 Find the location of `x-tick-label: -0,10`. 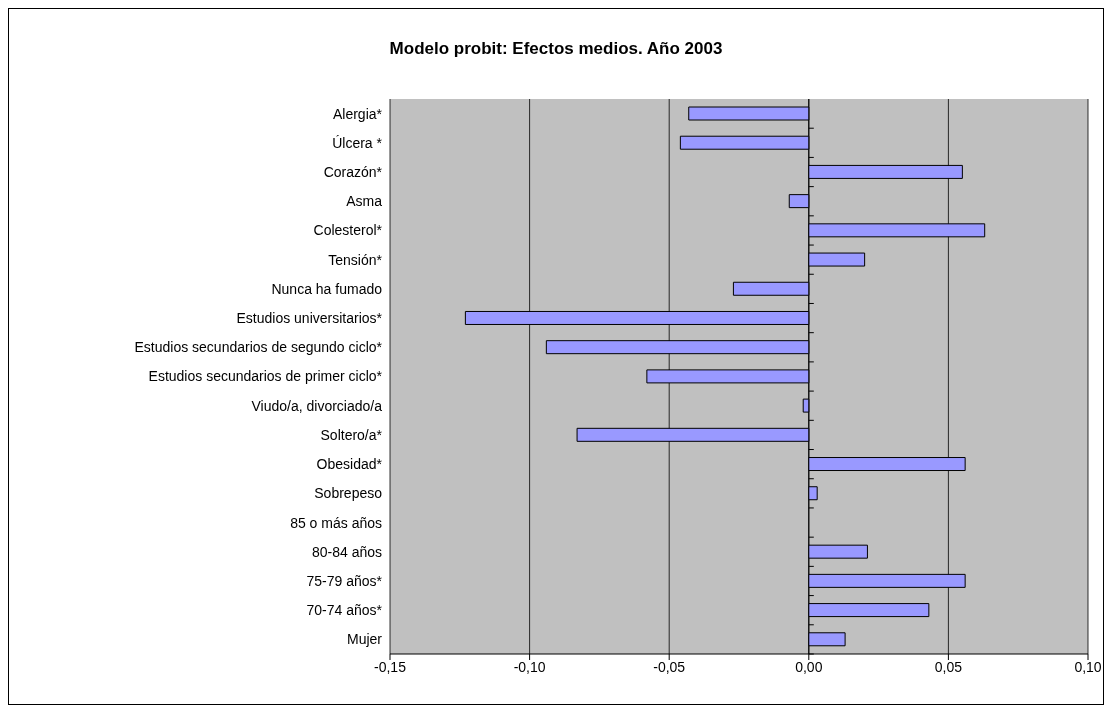

x-tick-label: -0,10 is located at coordinates (529, 666).